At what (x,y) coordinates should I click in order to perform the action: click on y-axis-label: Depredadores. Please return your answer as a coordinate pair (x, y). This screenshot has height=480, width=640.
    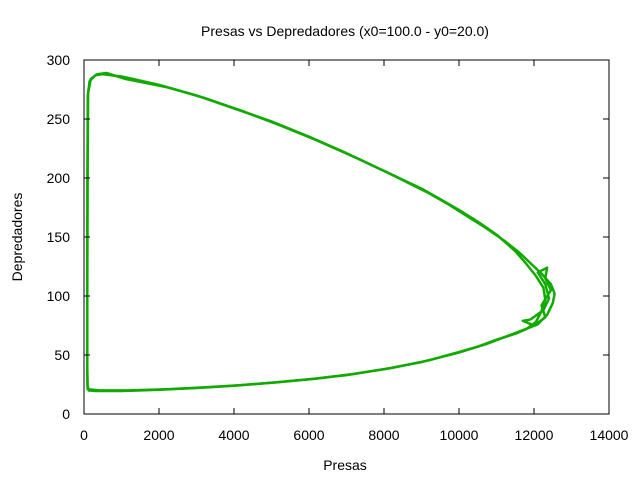
    Looking at the image, I should click on (17, 237).